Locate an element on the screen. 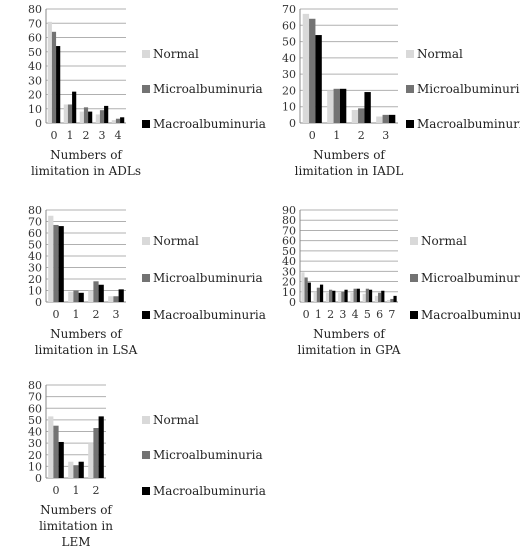 The width and height of the screenshot is (520, 551). y-tick-label: 50 is located at coordinates (35, 420).